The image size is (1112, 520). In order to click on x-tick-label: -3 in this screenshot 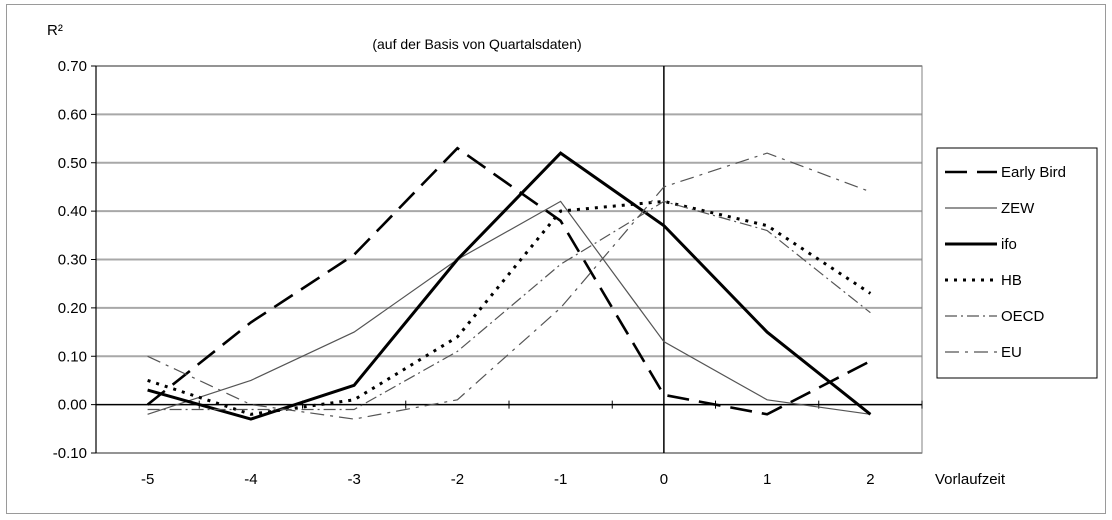, I will do `click(353, 479)`.